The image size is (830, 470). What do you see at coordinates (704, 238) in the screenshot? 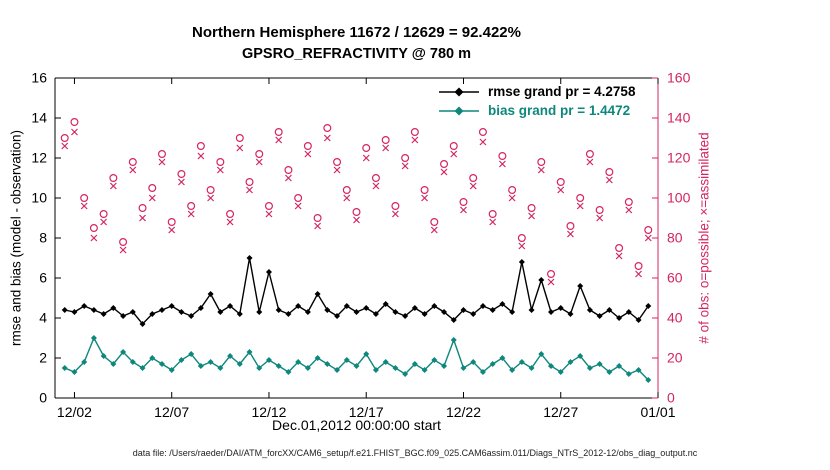
I see `right-axis-label: # of obs: o=possible; ×=assimilated` at bounding box center [704, 238].